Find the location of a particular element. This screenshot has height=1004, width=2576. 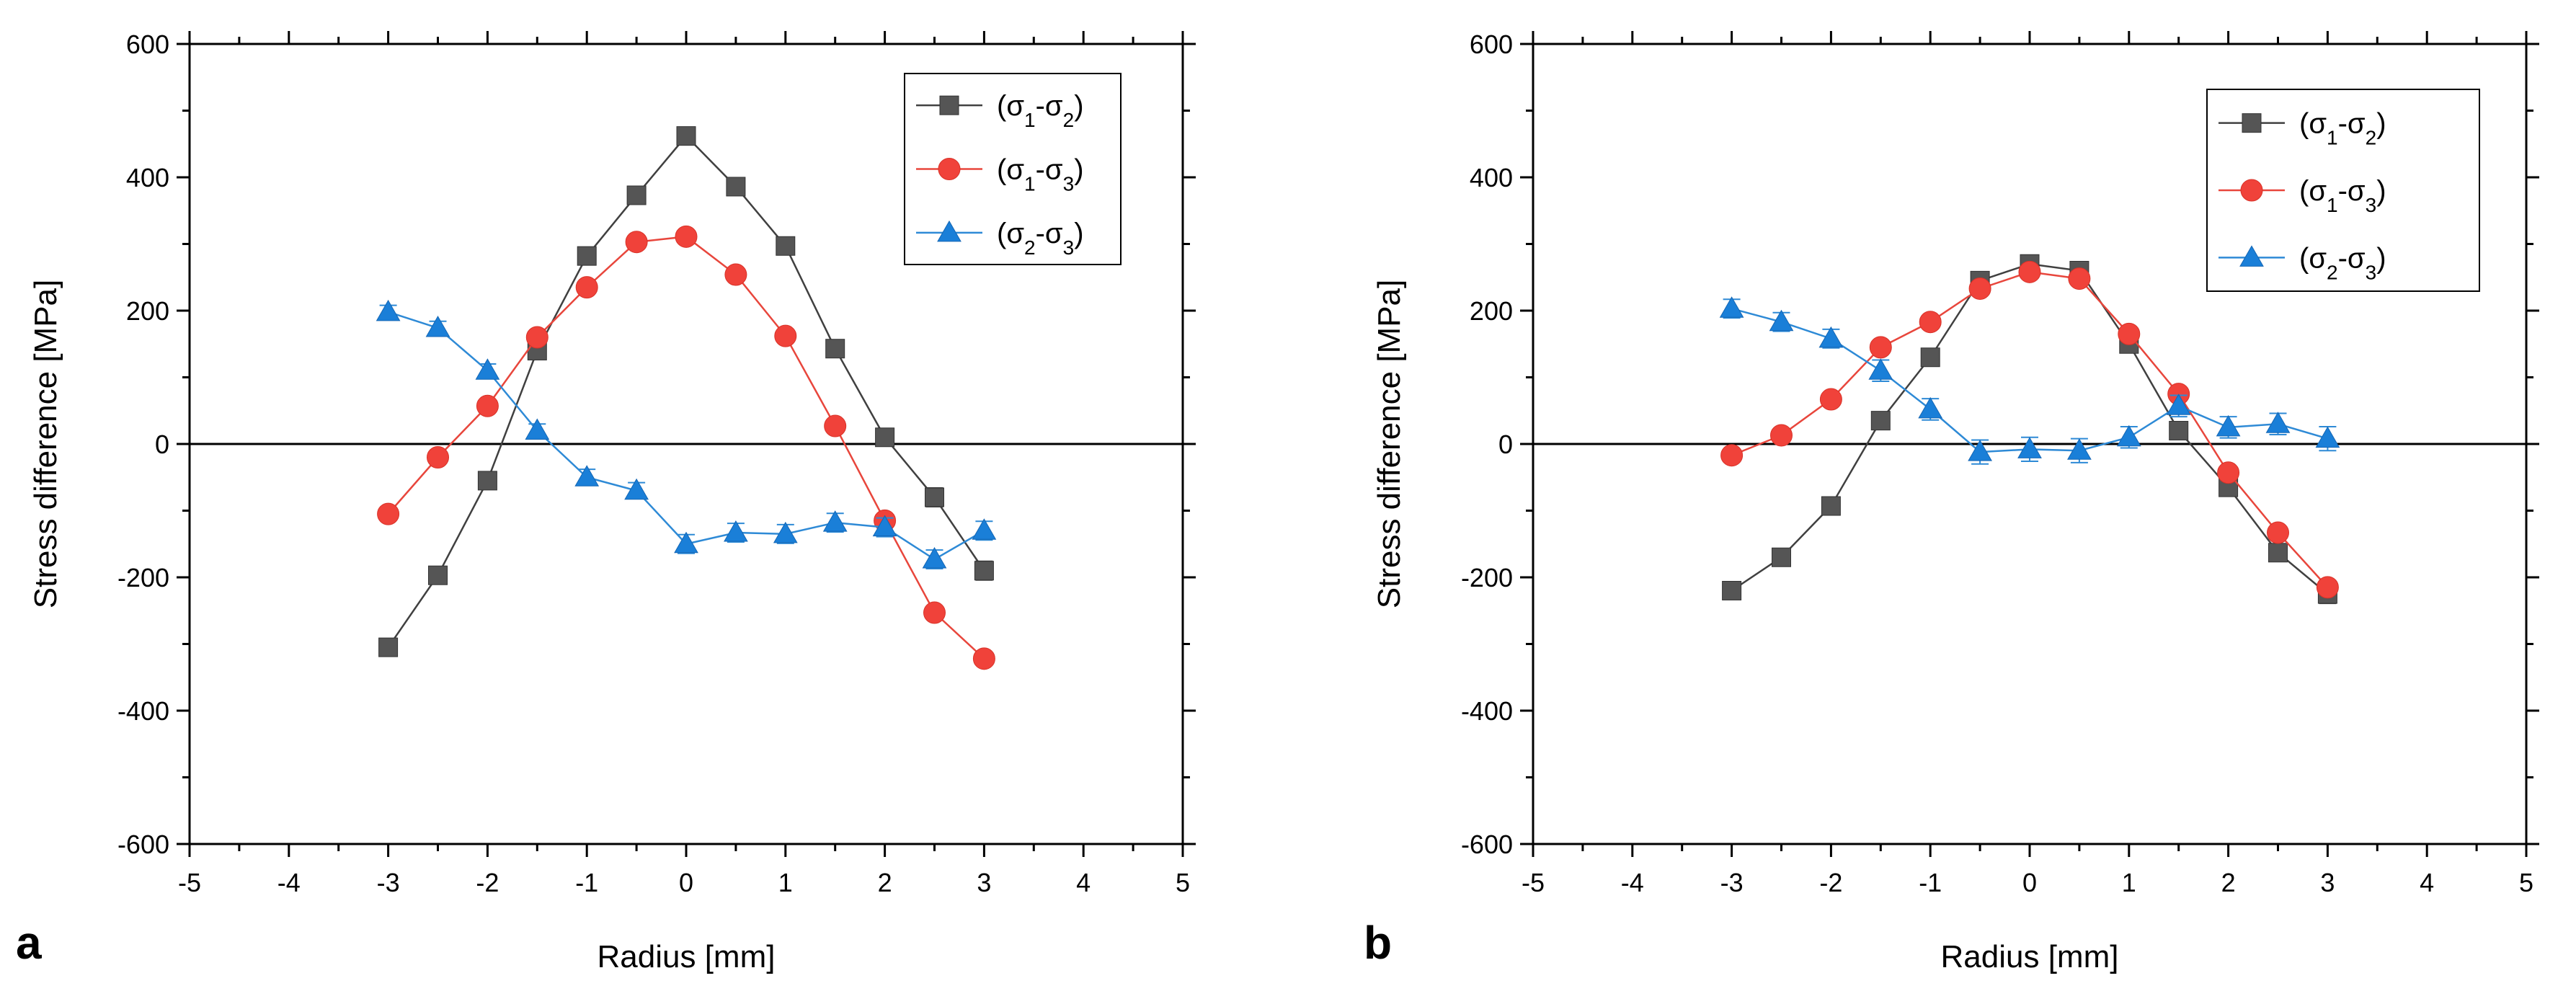

x-tick-label: 0 is located at coordinates (686, 883).